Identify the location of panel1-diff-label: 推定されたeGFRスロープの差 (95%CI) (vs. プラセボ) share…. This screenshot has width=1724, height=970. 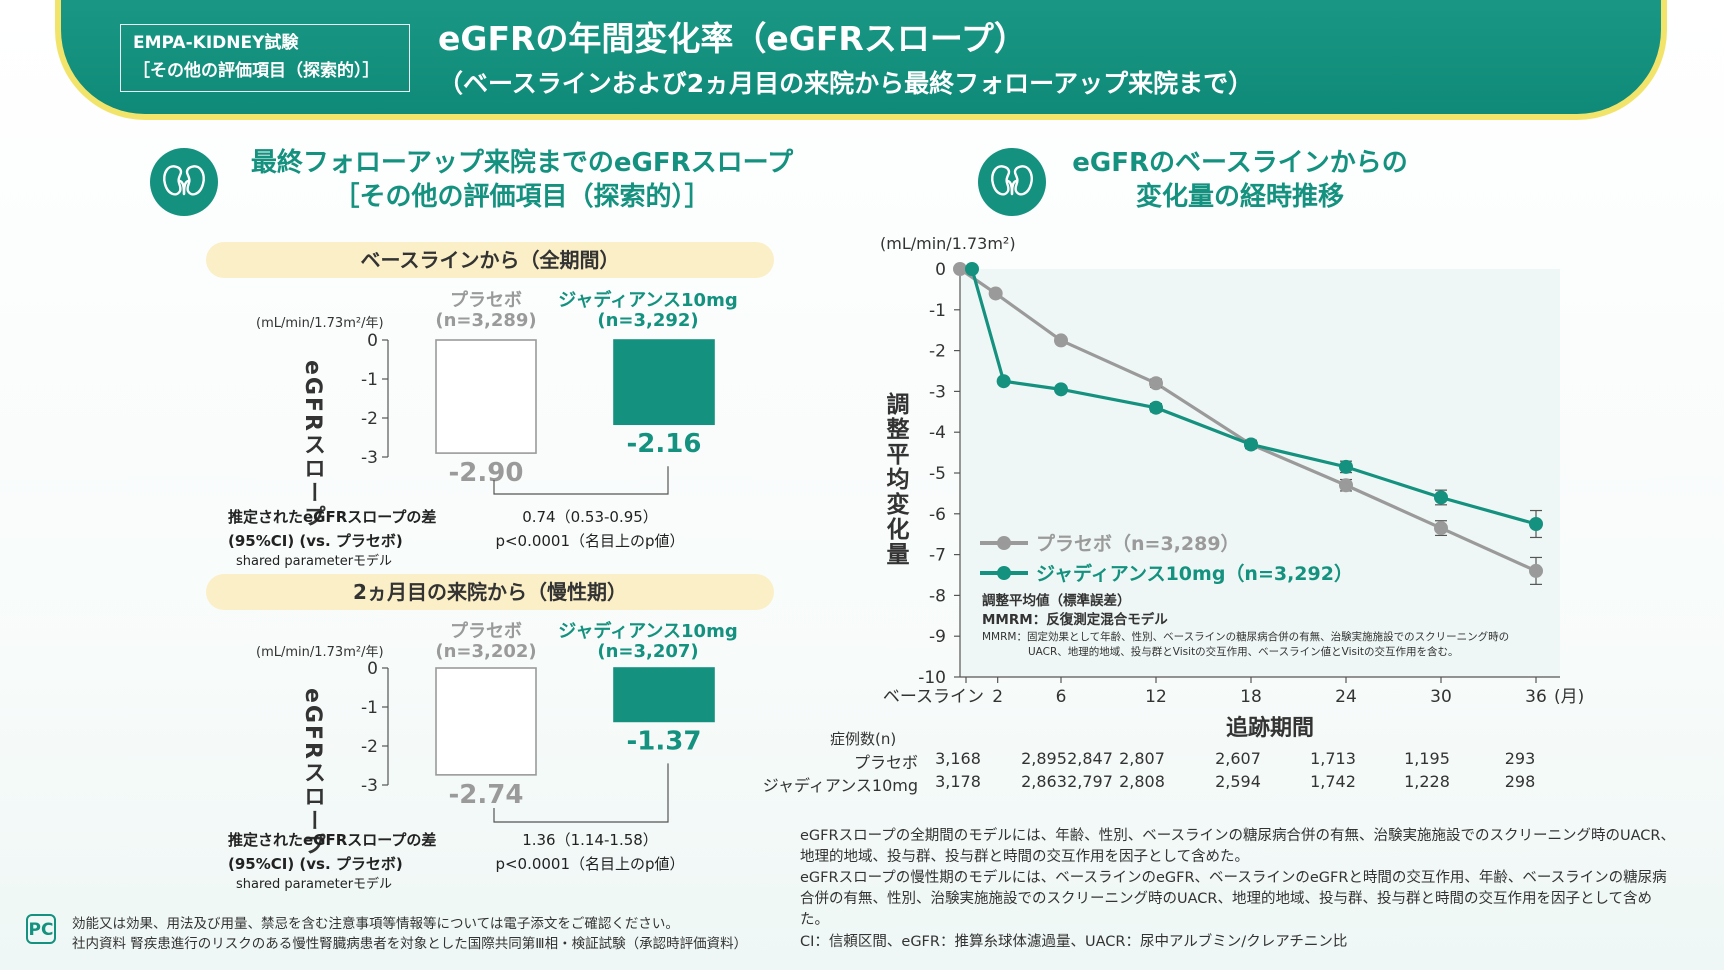
(332, 538).